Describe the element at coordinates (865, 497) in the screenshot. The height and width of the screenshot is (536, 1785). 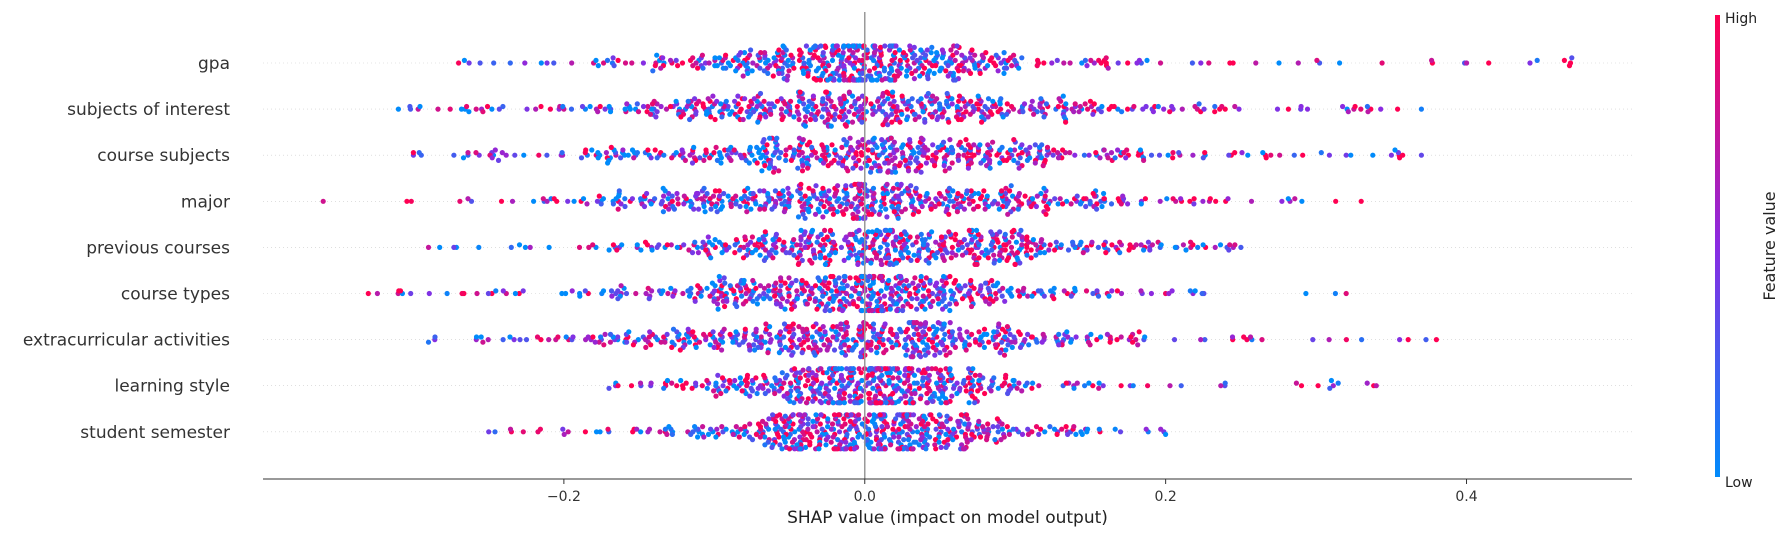
I see `x-tick-label: 0.0` at that location.